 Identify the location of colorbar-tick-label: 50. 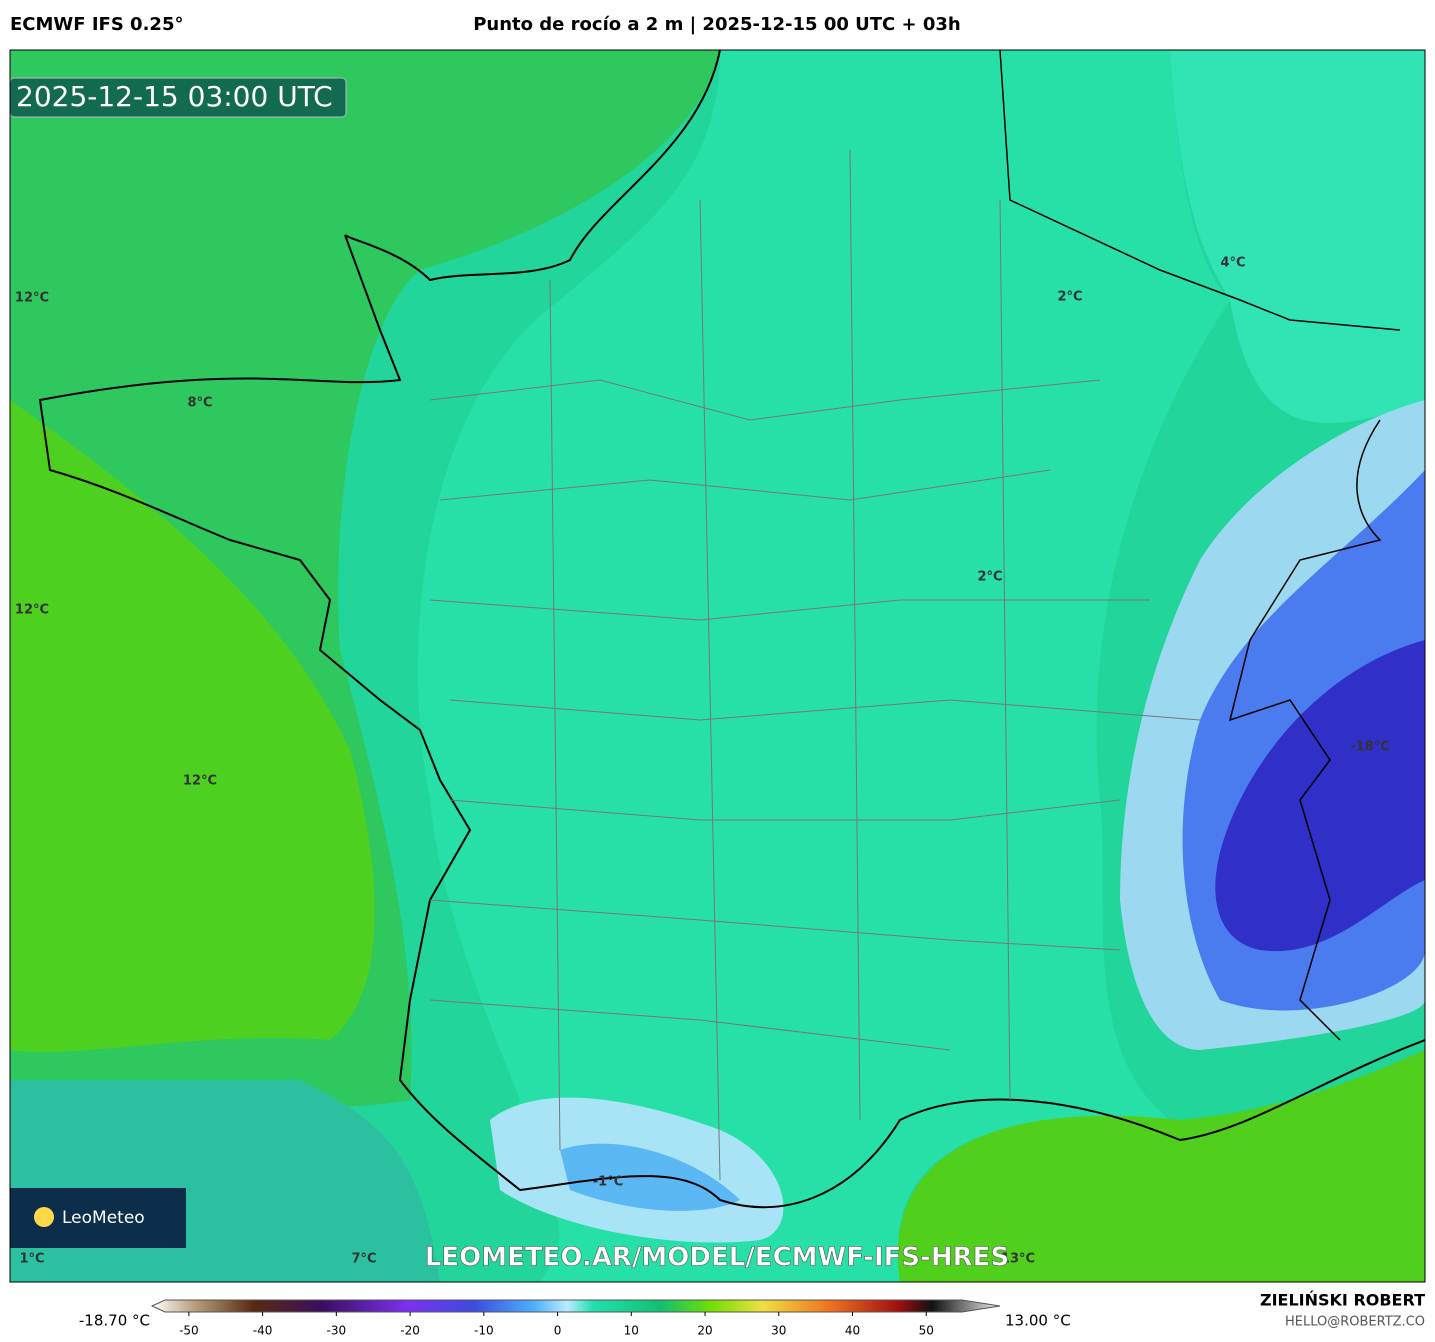
(926, 1331).